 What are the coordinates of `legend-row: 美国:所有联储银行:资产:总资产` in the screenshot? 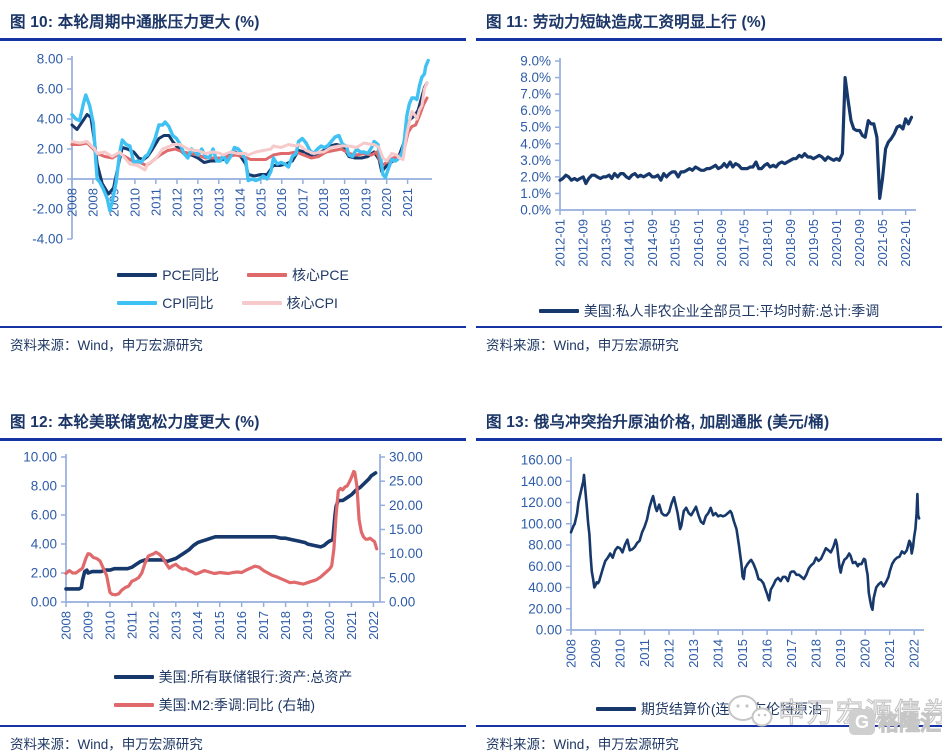 It's located at (233, 677).